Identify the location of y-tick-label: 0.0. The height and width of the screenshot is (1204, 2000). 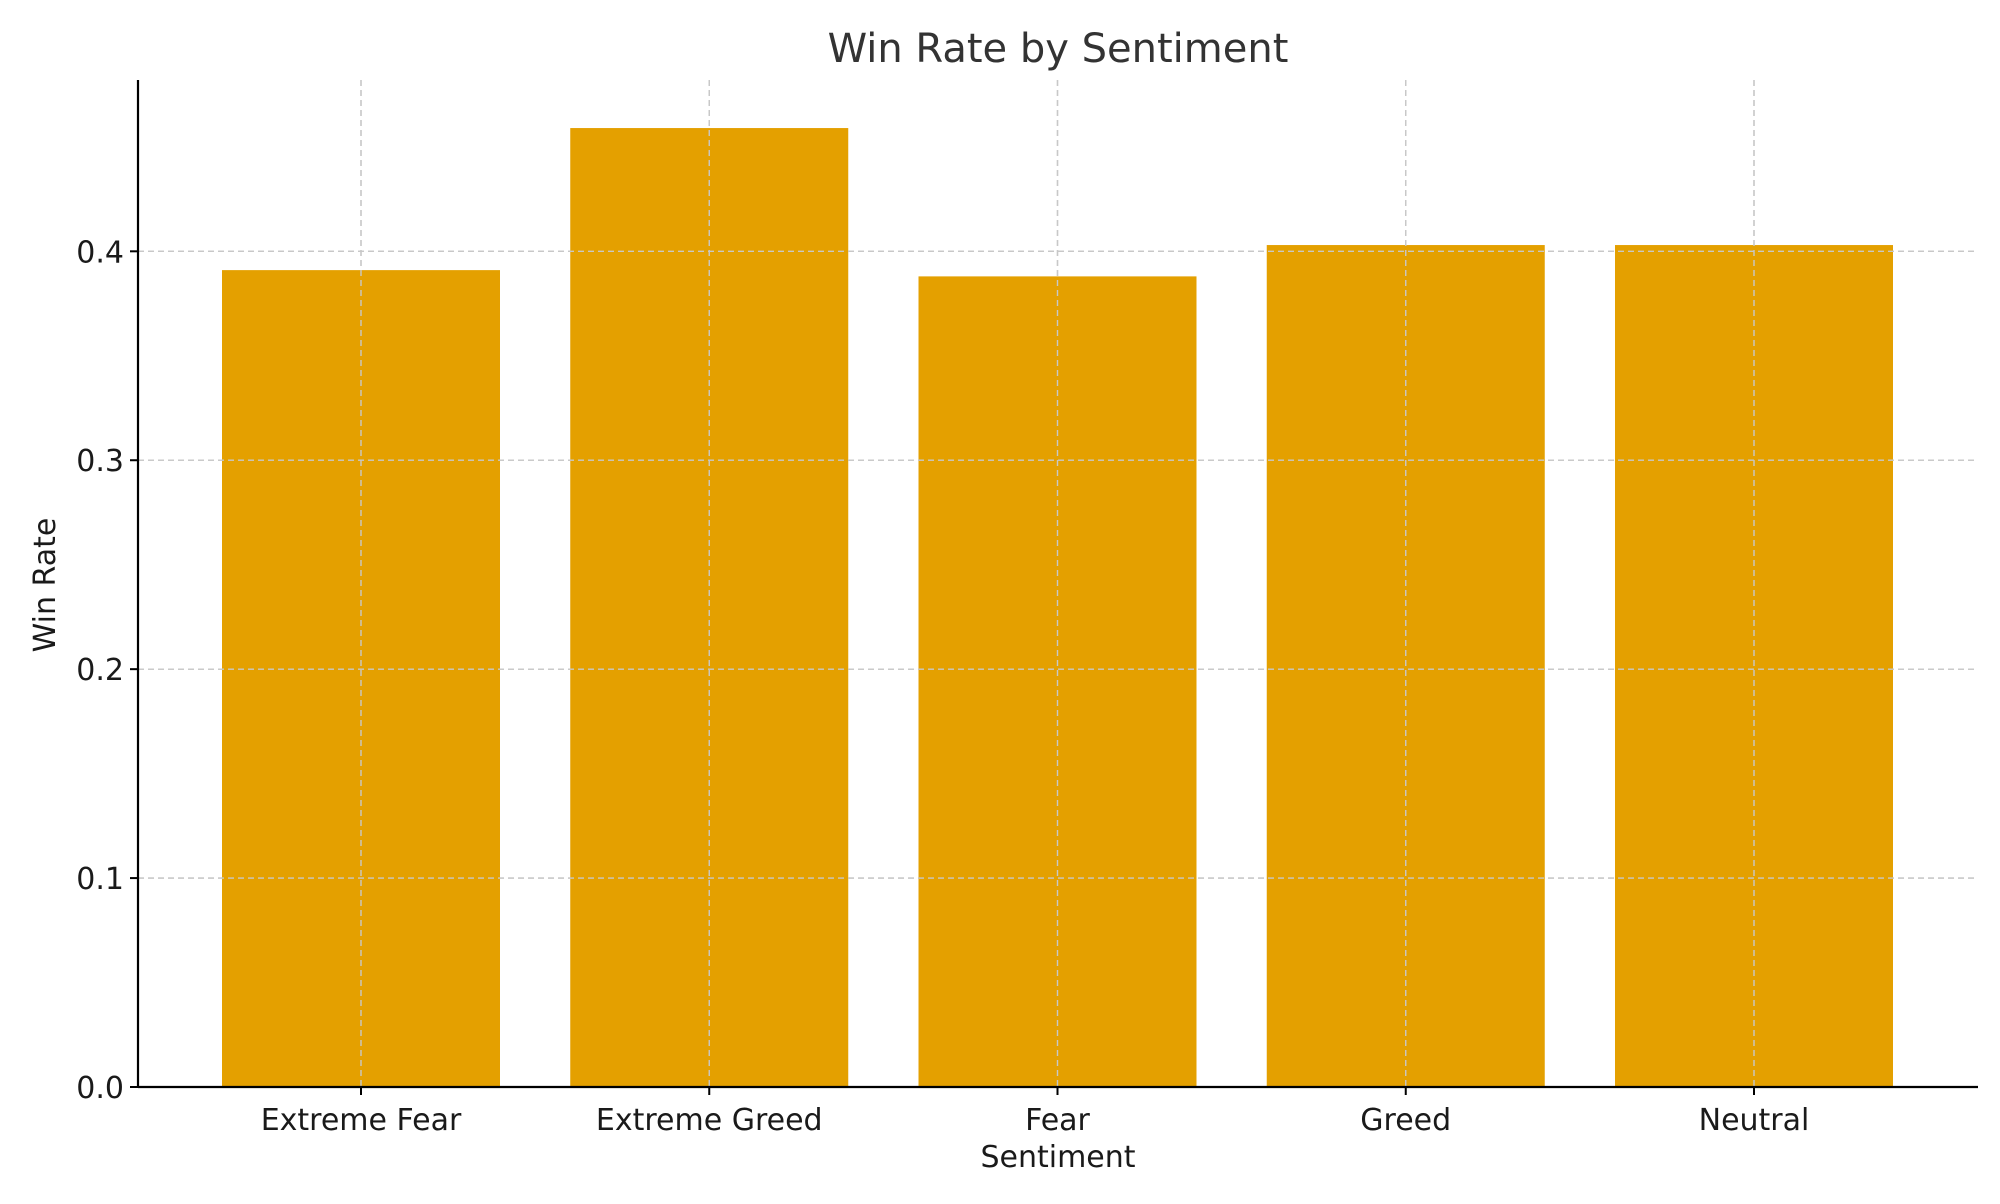
(100, 1088).